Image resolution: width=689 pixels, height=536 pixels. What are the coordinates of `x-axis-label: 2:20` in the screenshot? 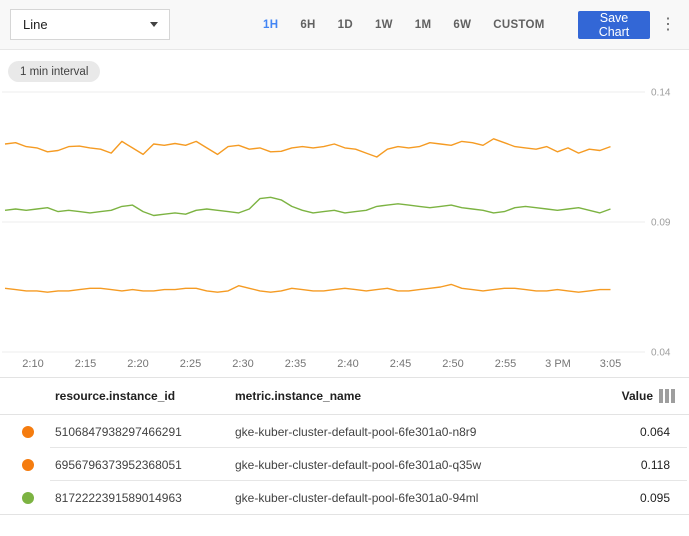 It's located at (137, 364).